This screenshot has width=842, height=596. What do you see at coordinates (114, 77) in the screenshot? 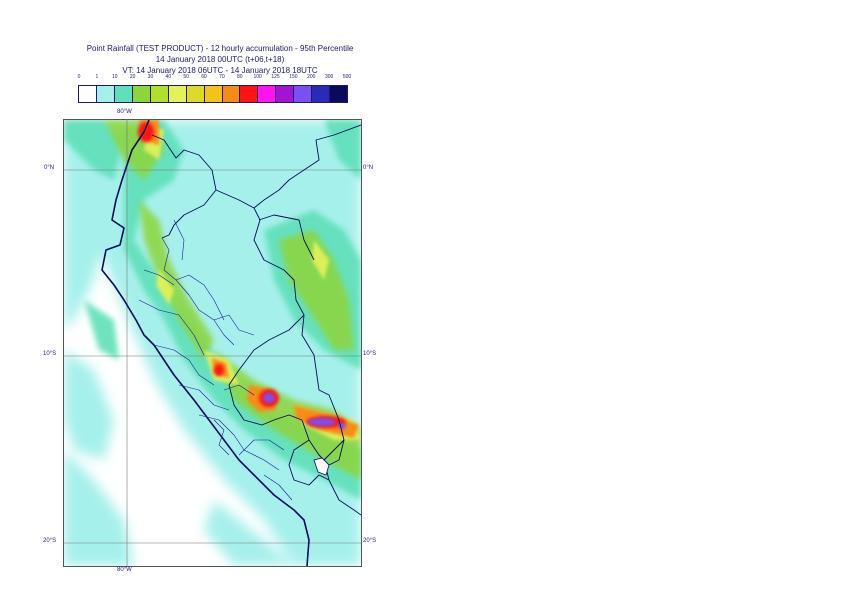
I see `legend-label: 10` at bounding box center [114, 77].